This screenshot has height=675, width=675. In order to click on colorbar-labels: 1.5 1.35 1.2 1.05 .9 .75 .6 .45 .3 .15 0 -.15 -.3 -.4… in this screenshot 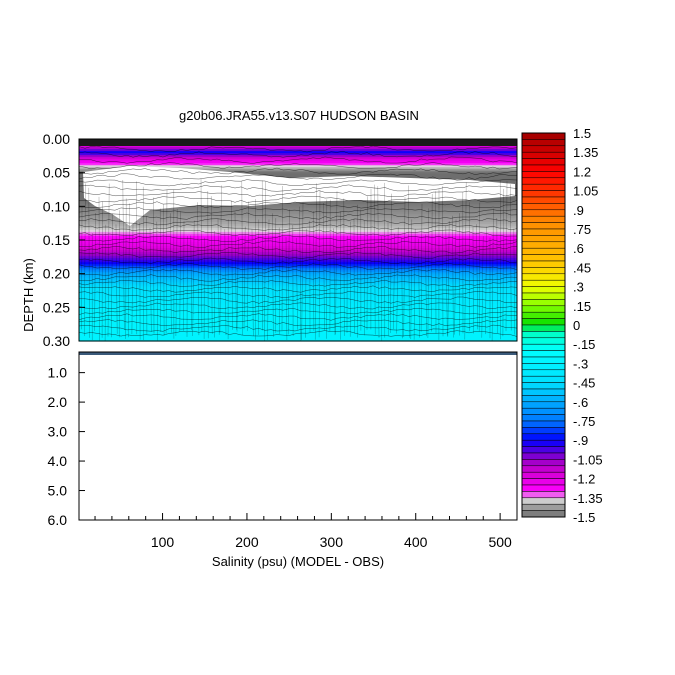, I will do `click(588, 325)`.